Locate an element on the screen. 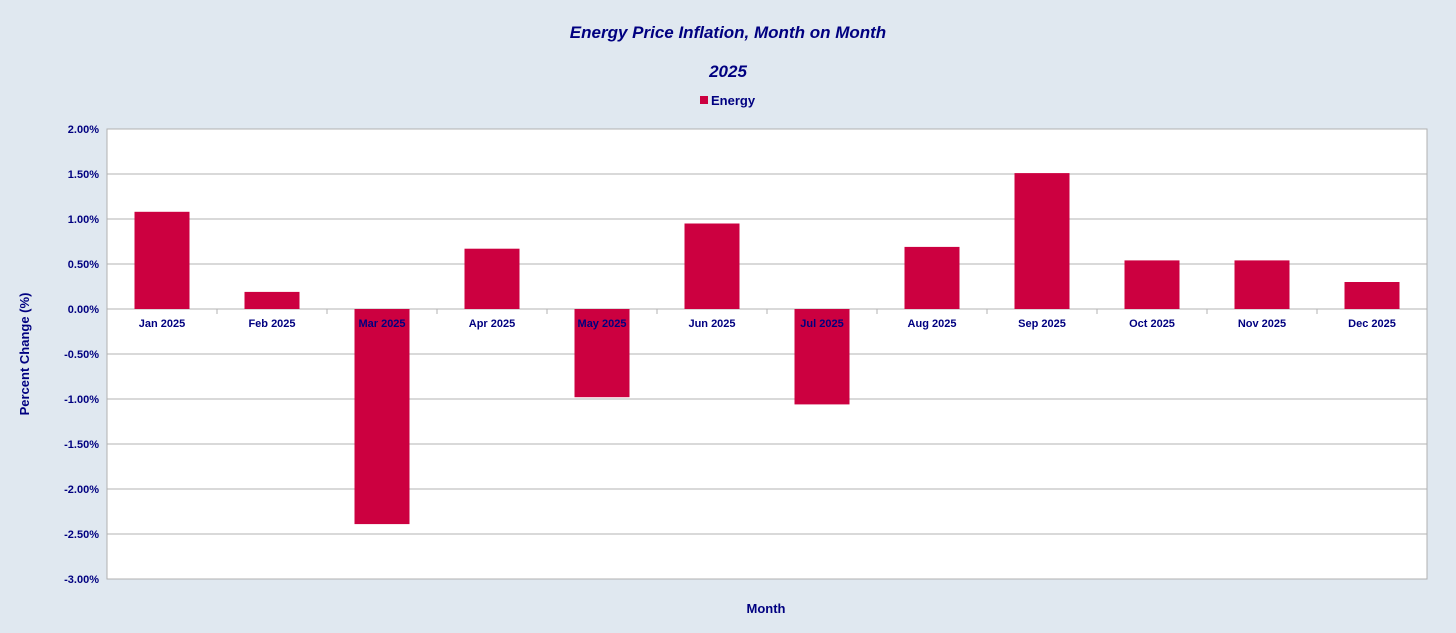 This screenshot has width=1456, height=633. legend: Energy is located at coordinates (728, 100).